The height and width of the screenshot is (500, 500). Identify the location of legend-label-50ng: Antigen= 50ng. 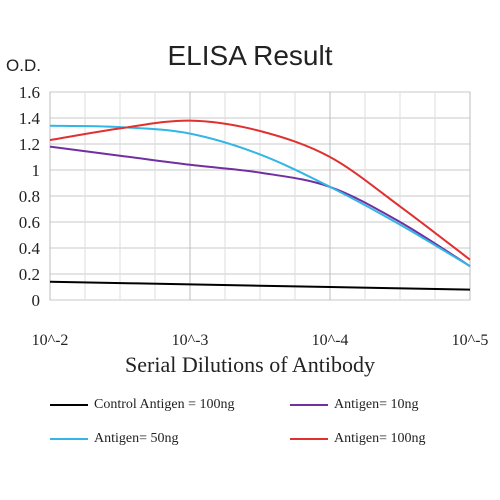
(136, 438).